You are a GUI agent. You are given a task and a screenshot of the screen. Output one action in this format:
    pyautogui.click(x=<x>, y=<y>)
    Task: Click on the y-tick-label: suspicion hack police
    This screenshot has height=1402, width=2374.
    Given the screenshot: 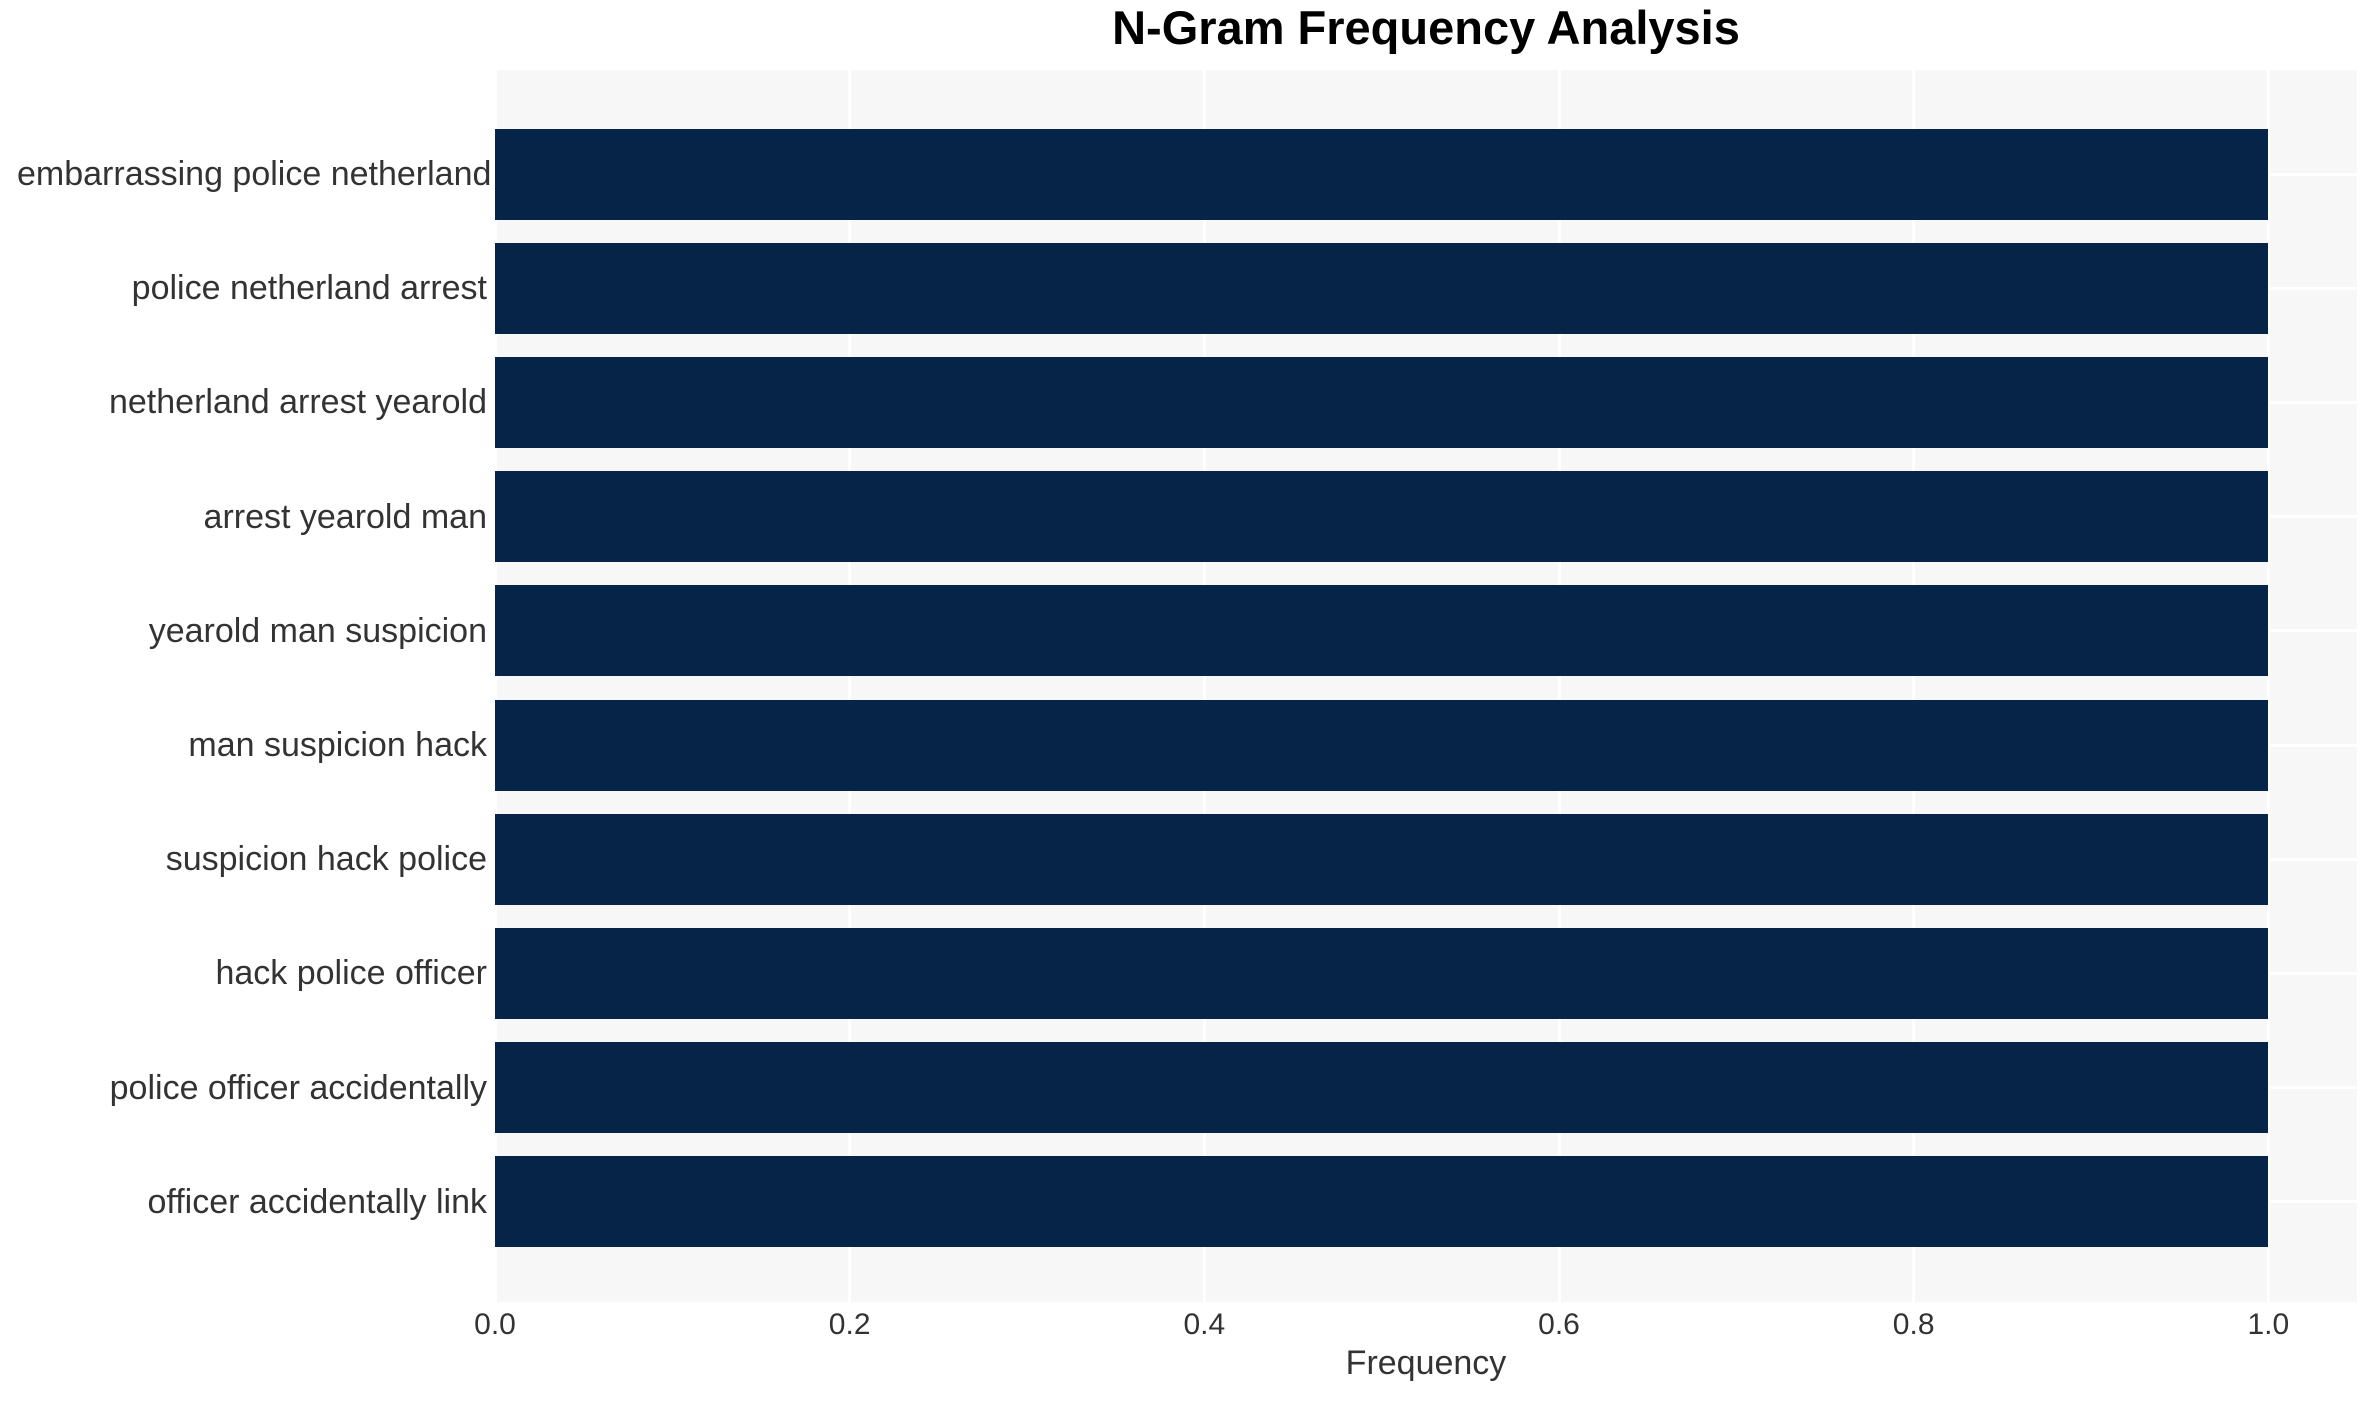 What is the action you would take?
    pyautogui.click(x=326, y=859)
    